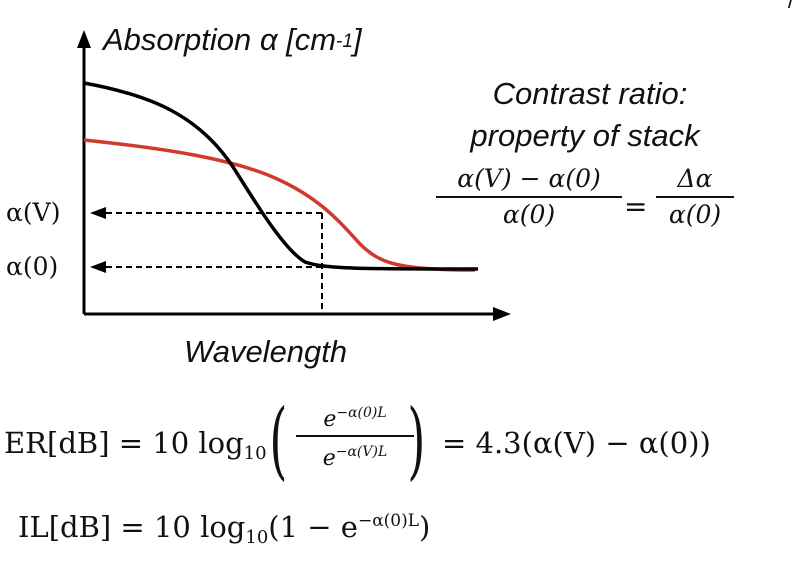 This screenshot has width=800, height=582. Describe the element at coordinates (416, 440) in the screenshot. I see `er-right-paren: )` at that location.